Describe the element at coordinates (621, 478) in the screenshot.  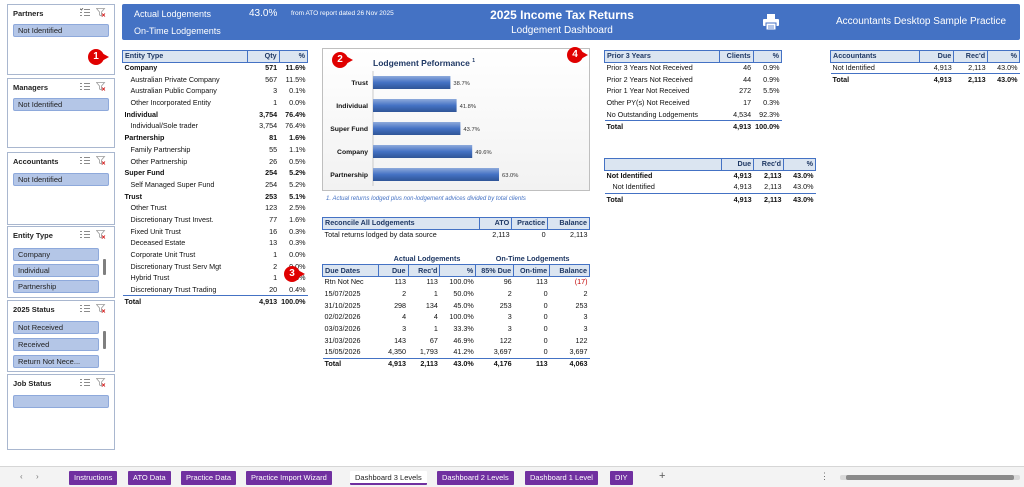
I see `tab-diy: DIY` at that location.